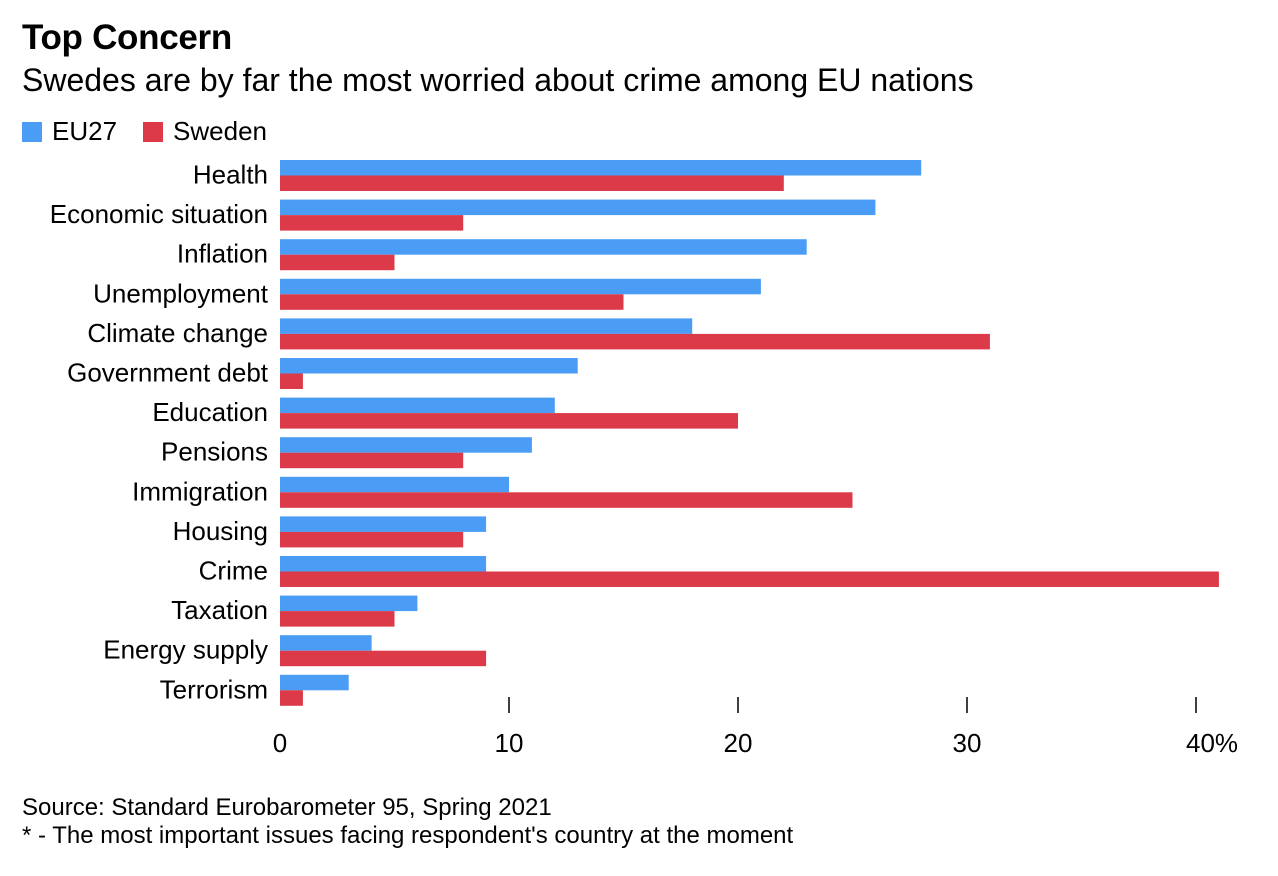 The image size is (1278, 876). Describe the element at coordinates (291, 698) in the screenshot. I see `bar-sweden-terrorism` at that location.